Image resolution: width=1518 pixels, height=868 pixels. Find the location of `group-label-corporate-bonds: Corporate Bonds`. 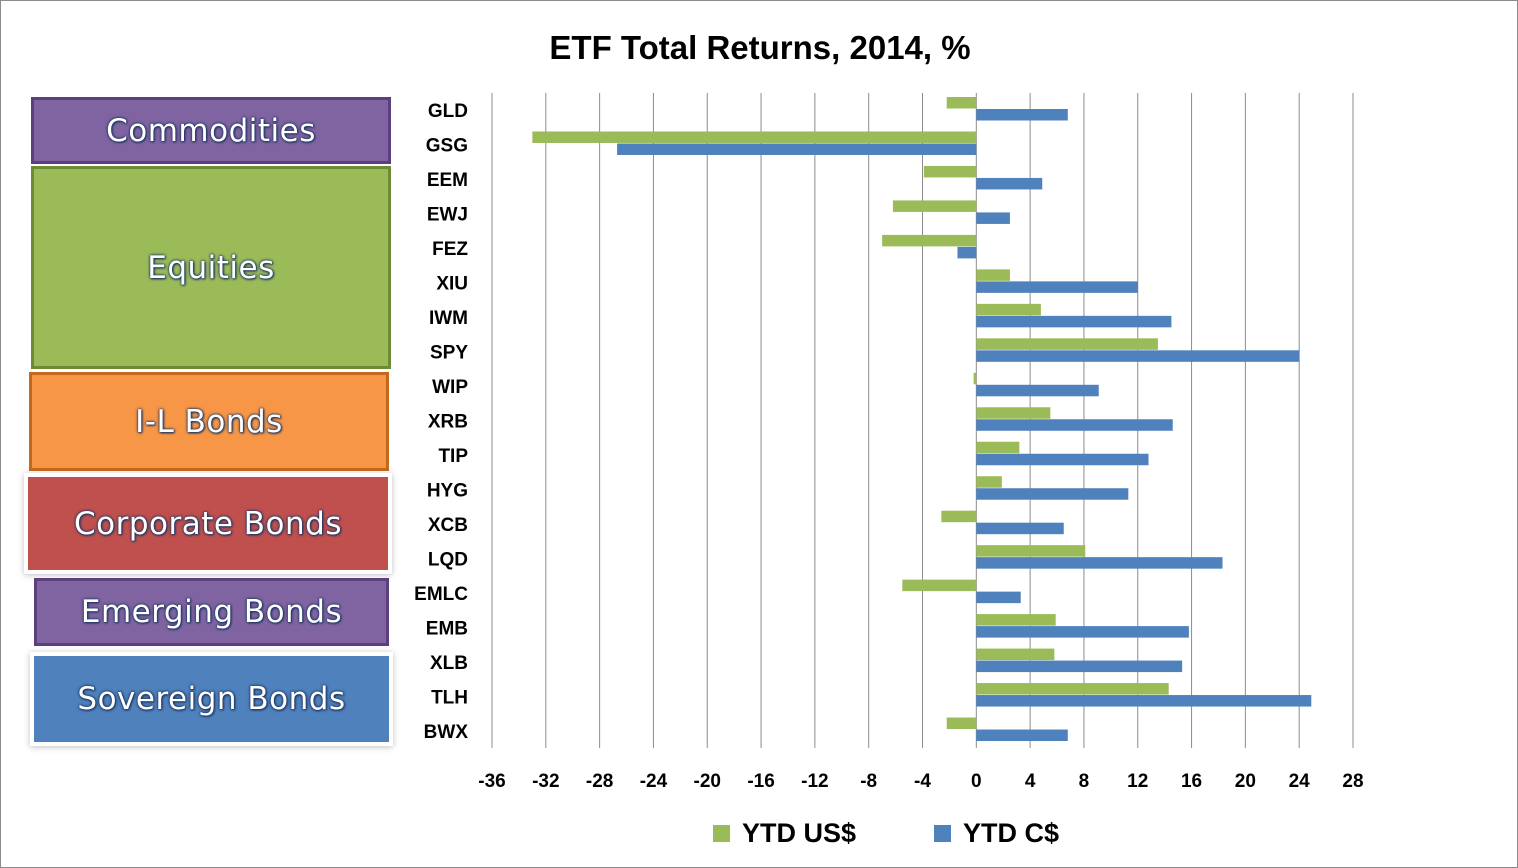

group-label-corporate-bonds: Corporate Bonds is located at coordinates (208, 523).